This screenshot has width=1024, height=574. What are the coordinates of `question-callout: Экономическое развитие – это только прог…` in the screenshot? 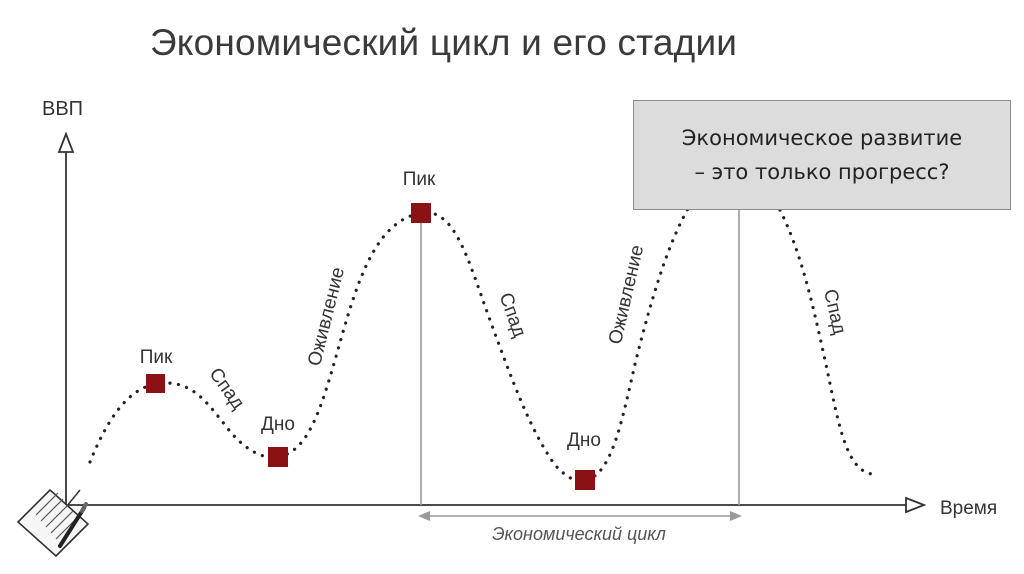 It's located at (822, 155).